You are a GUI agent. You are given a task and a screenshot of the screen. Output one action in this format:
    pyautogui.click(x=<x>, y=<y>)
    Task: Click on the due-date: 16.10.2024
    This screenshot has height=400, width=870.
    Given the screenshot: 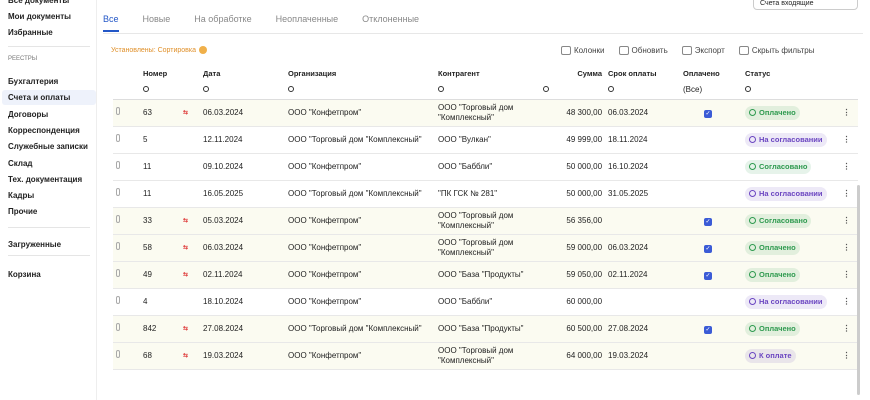 What is the action you would take?
    pyautogui.click(x=643, y=167)
    